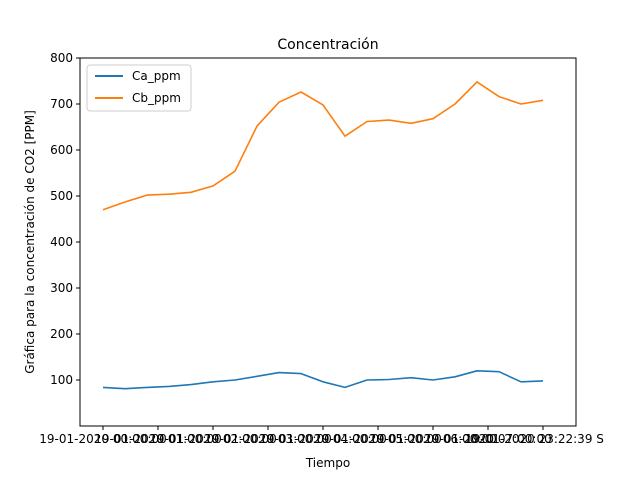 Image resolution: width=640 pixels, height=480 pixels. I want to click on x-tick-label: 19-01-2020 05:00:00, so click(377, 439).